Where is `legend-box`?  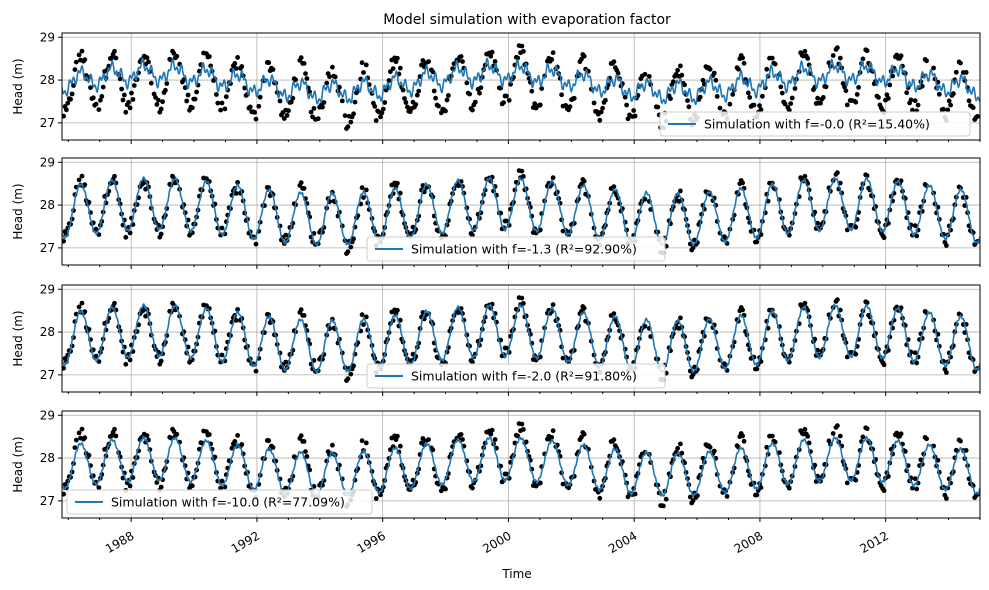
legend-box is located at coordinates (815, 124).